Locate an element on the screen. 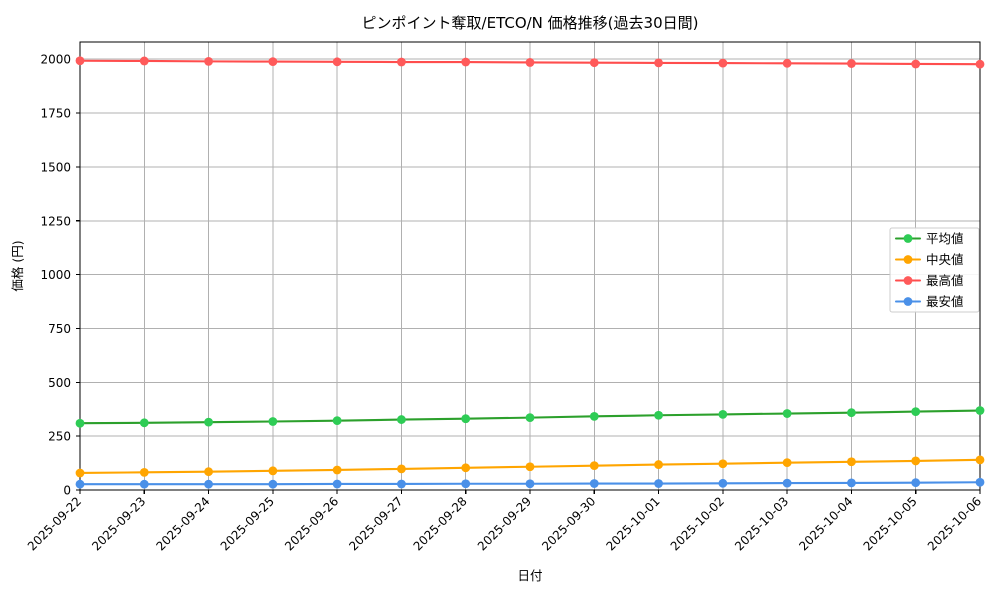  y-tick-label: 250 is located at coordinates (59, 437).